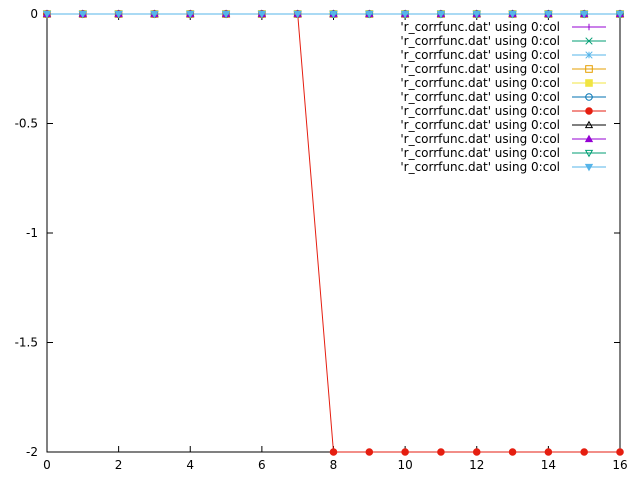 This screenshot has height=480, width=640. What do you see at coordinates (47, 465) in the screenshot?
I see `x-tick-label: 0` at bounding box center [47, 465].